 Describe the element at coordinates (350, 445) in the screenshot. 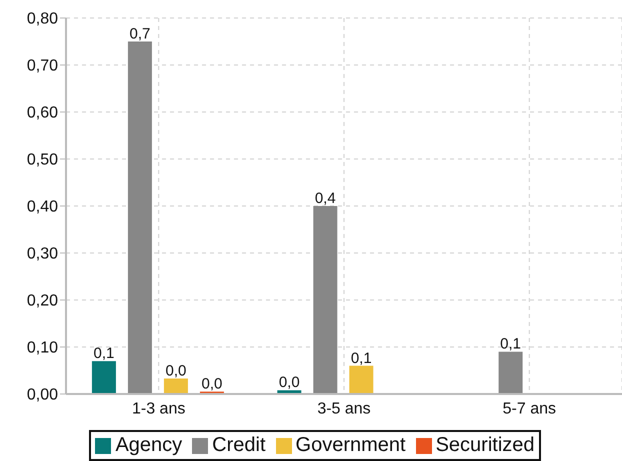

I see `legend-label: Government` at that location.